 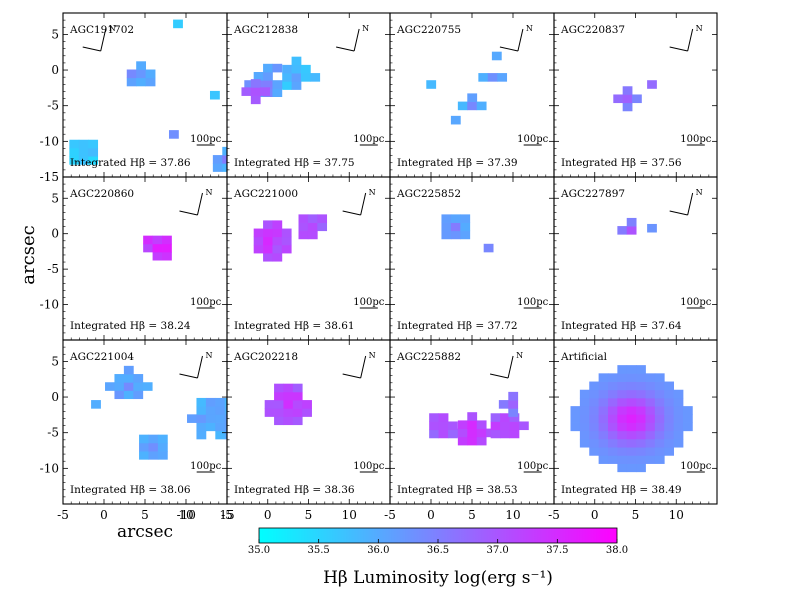 What do you see at coordinates (130, 326) in the screenshot?
I see `integrated-label: Integrated Hβ = 38.24` at bounding box center [130, 326].